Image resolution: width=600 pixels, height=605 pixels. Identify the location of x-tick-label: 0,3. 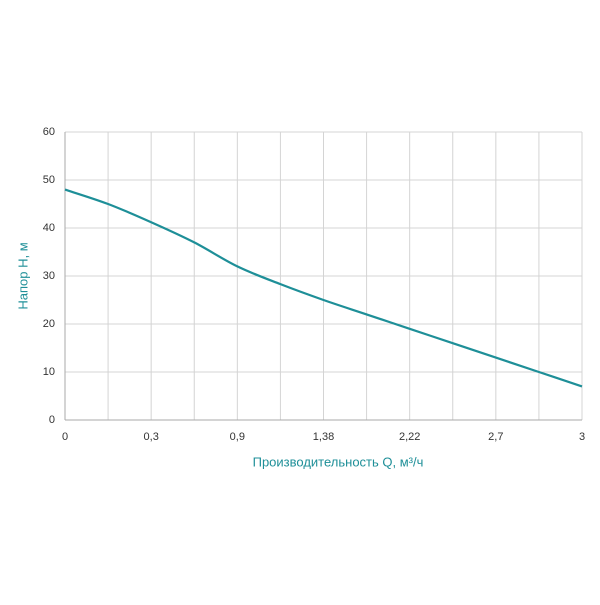
(151, 437).